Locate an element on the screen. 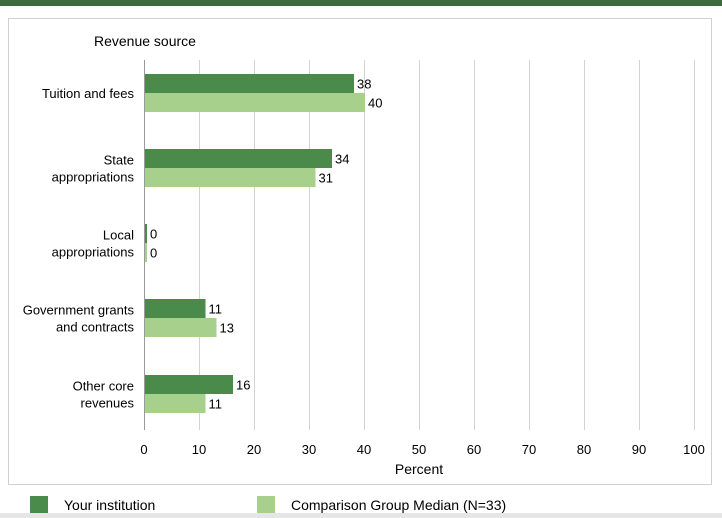 Image resolution: width=722 pixels, height=518 pixels. category-label: Tuition and fees is located at coordinates (88, 93).